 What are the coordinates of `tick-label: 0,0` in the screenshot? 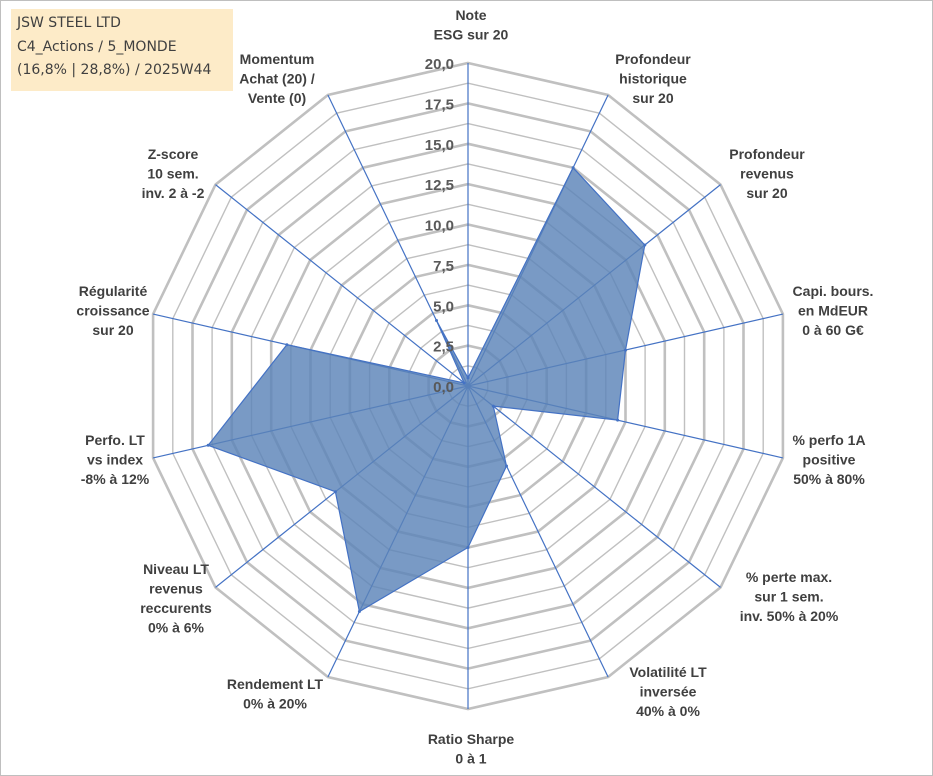 It's located at (443, 387).